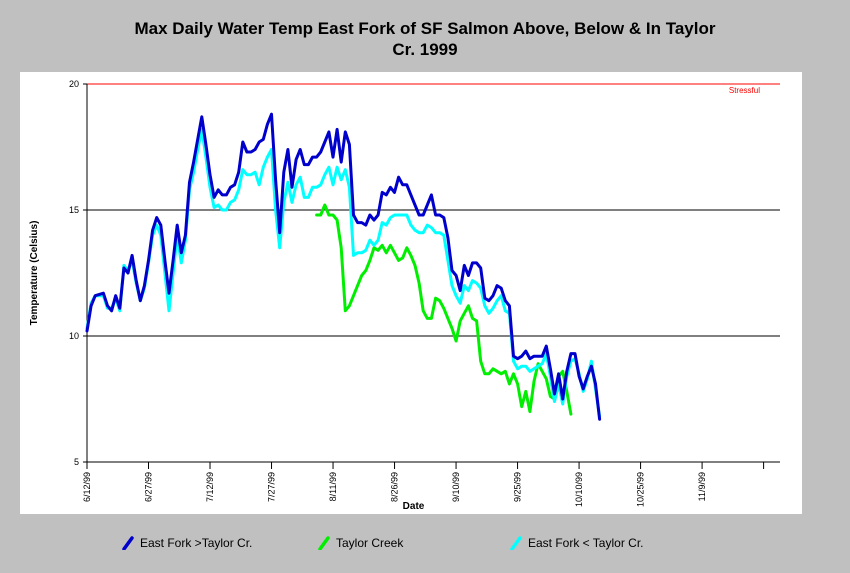 The height and width of the screenshot is (573, 850). What do you see at coordinates (579, 489) in the screenshot?
I see `x-tick-label: 10/10/99` at bounding box center [579, 489].